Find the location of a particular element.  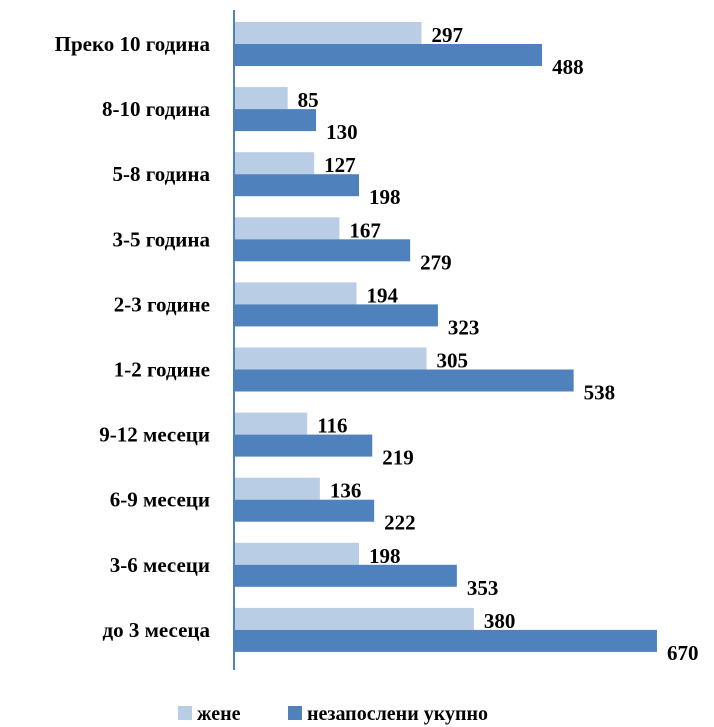

value-label-unemployed-total: 353 is located at coordinates (483, 588).